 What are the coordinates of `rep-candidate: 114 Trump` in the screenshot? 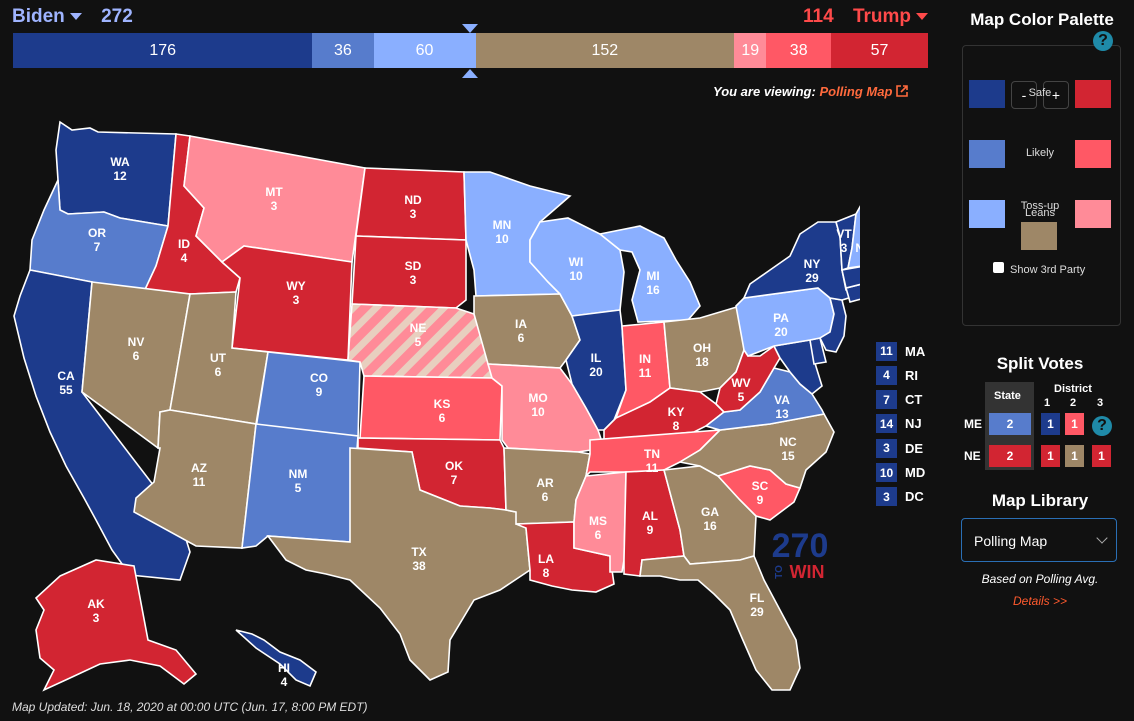 It's located at (865, 17).